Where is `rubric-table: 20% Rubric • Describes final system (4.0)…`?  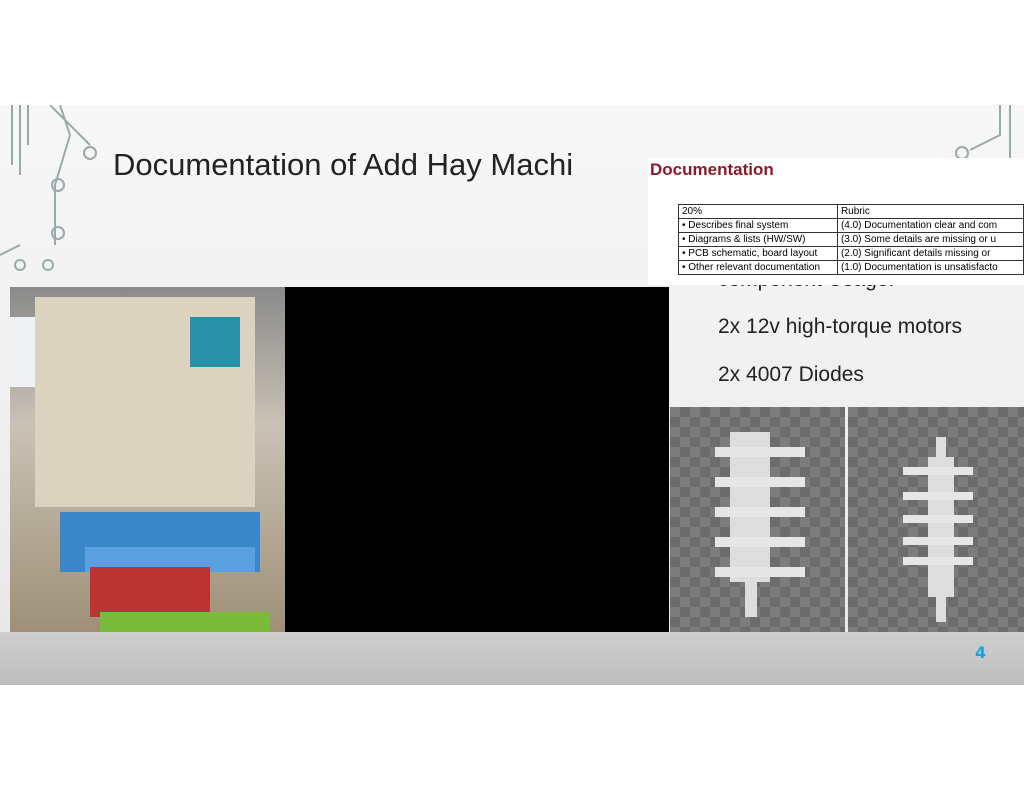 rubric-table: 20% Rubric • Describes final system (4.0)… is located at coordinates (851, 239).